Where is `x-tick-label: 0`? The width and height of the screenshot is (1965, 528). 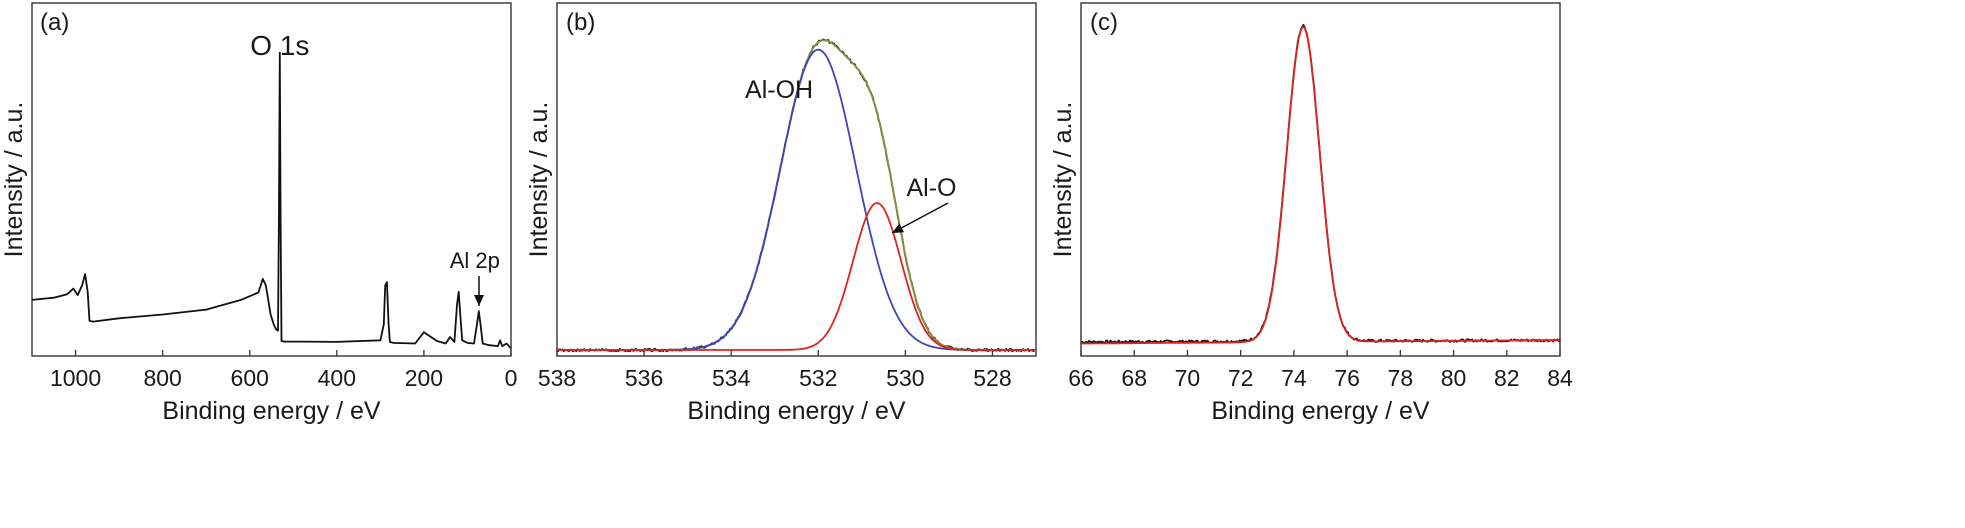
x-tick-label: 0 is located at coordinates (511, 378).